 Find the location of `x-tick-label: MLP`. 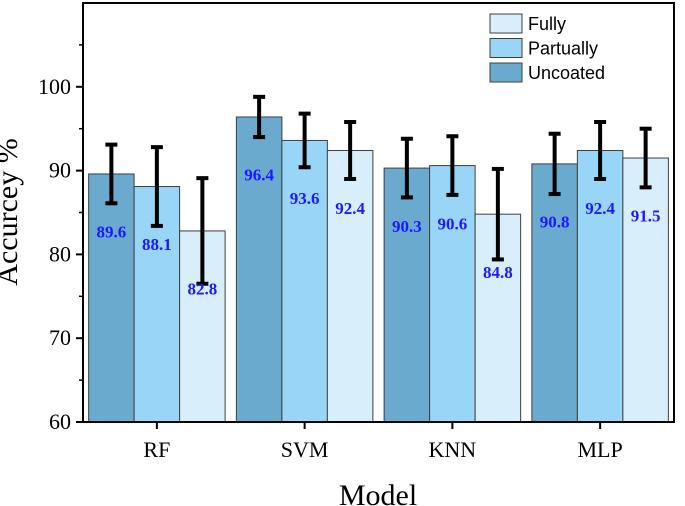

x-tick-label: MLP is located at coordinates (600, 449).